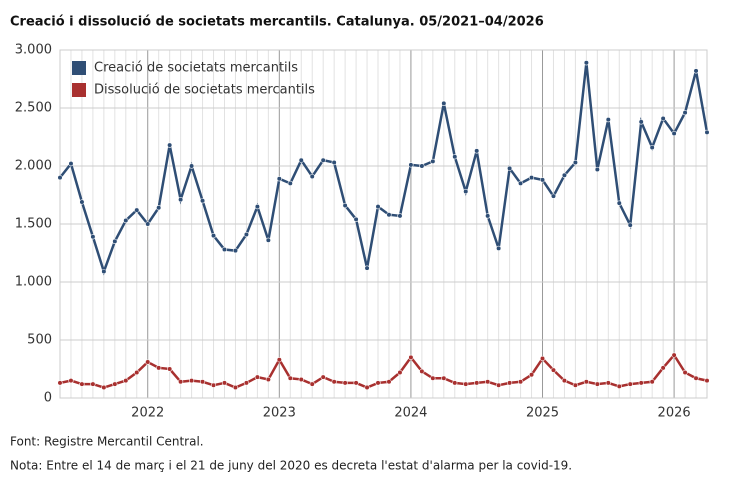  Describe the element at coordinates (107, 442) in the screenshot. I see `source-note: Font: Registre Mercantil Central.` at that location.